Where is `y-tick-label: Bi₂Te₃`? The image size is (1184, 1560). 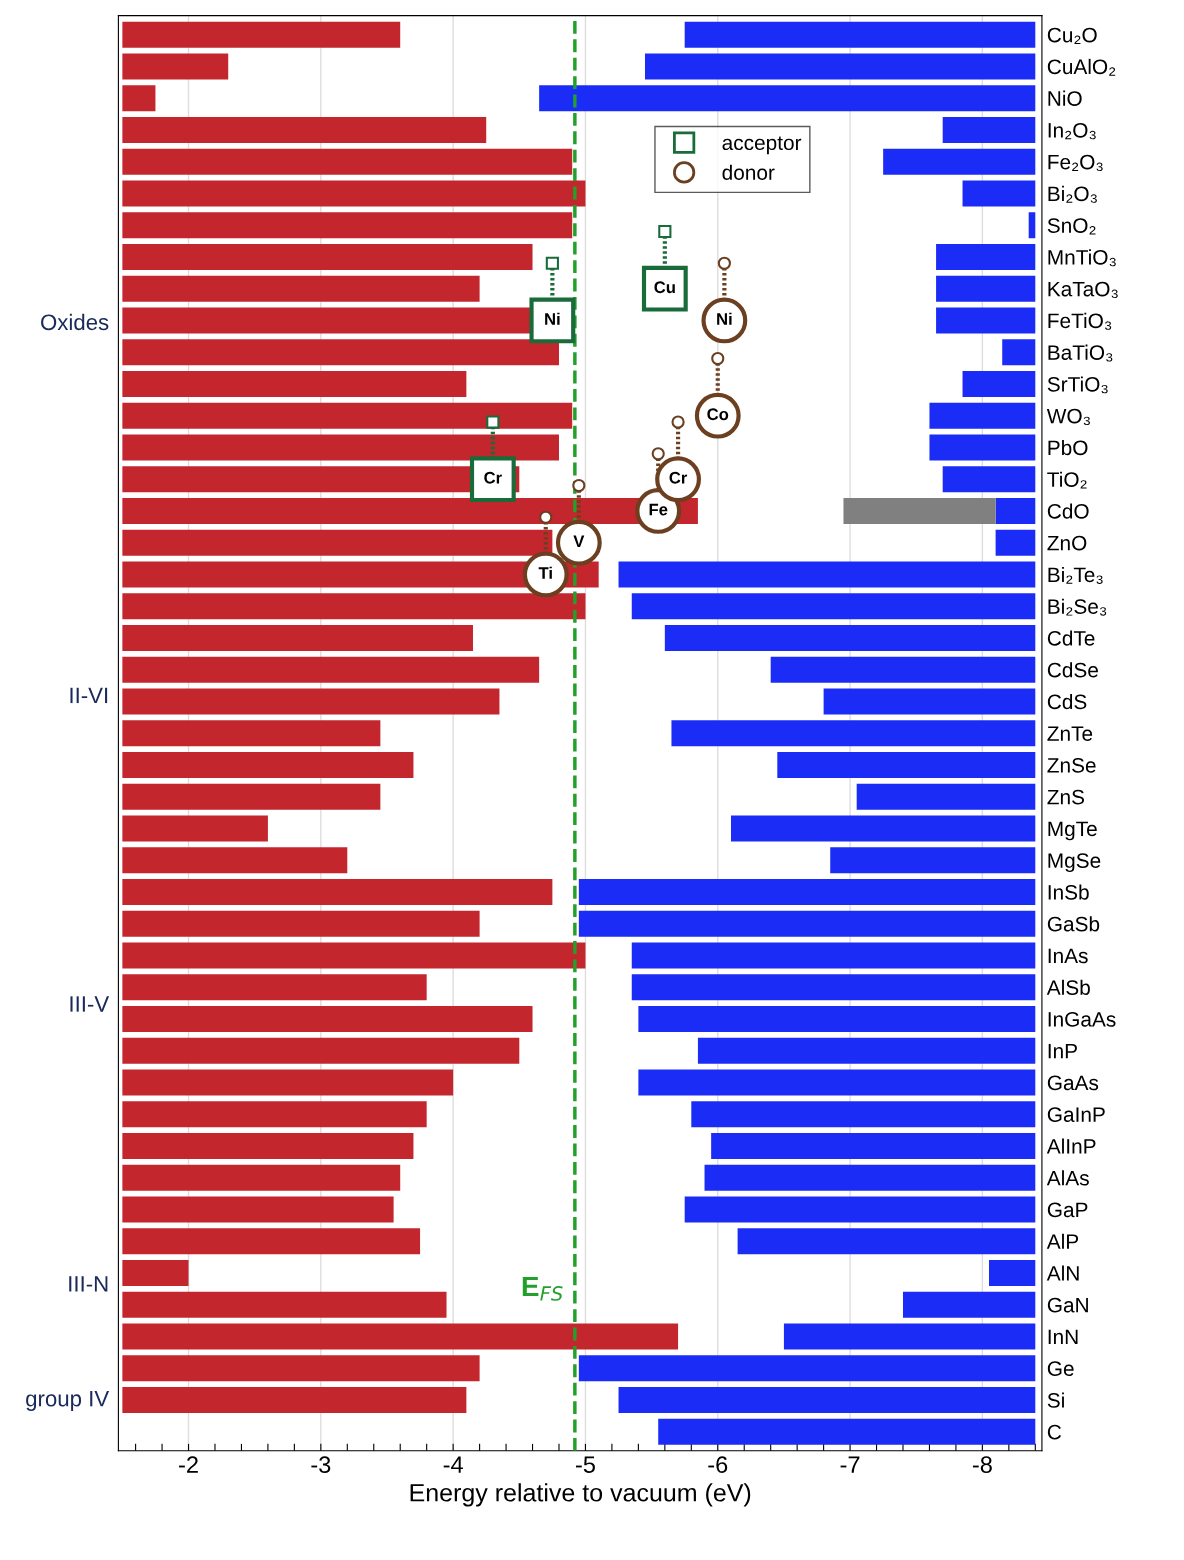 y-tick-label: Bi₂Te₃ is located at coordinates (1075, 575).